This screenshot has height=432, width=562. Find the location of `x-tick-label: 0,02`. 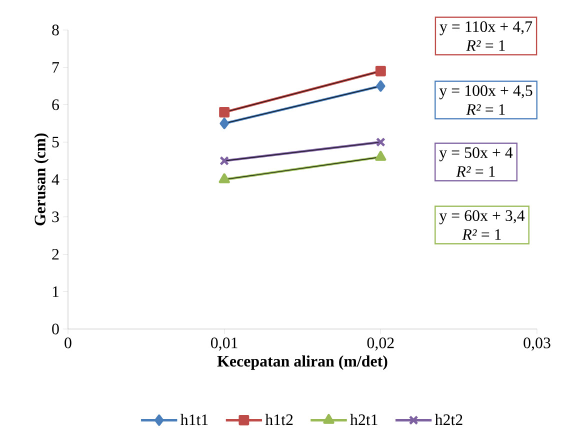

x-tick-label: 0,02 is located at coordinates (380, 344).